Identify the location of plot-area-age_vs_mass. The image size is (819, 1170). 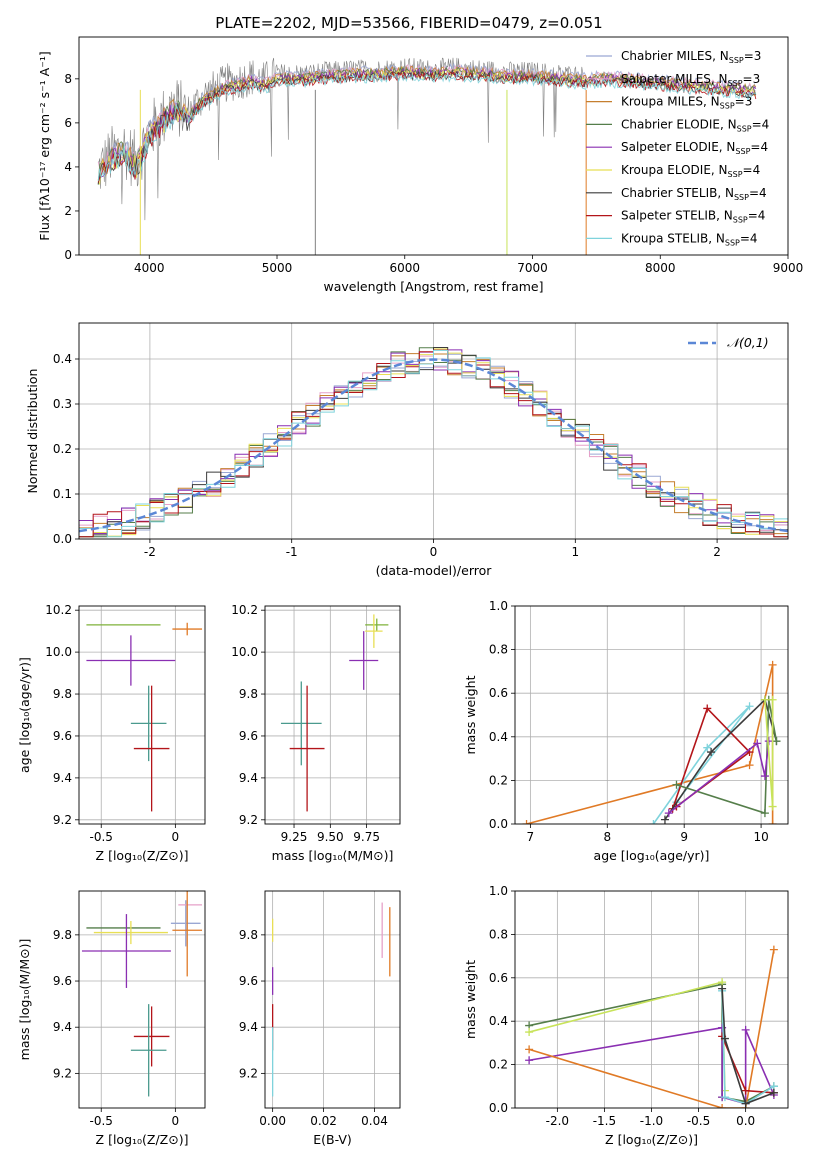
(334, 713).